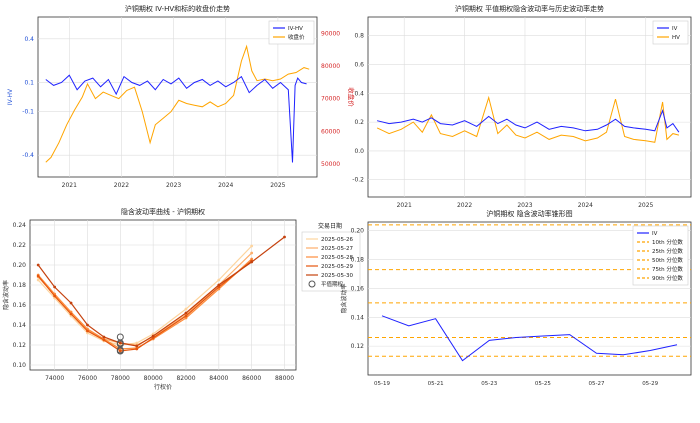  Describe the element at coordinates (163, 295) in the screenshot. I see `plot-frame` at that location.